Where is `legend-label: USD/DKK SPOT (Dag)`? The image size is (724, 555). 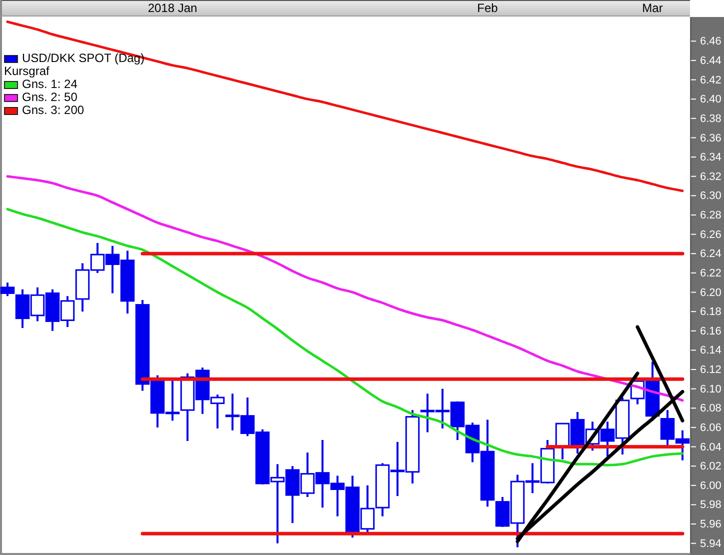
legend-label: USD/DKK SPOT (Dag) is located at coordinates (83, 58).